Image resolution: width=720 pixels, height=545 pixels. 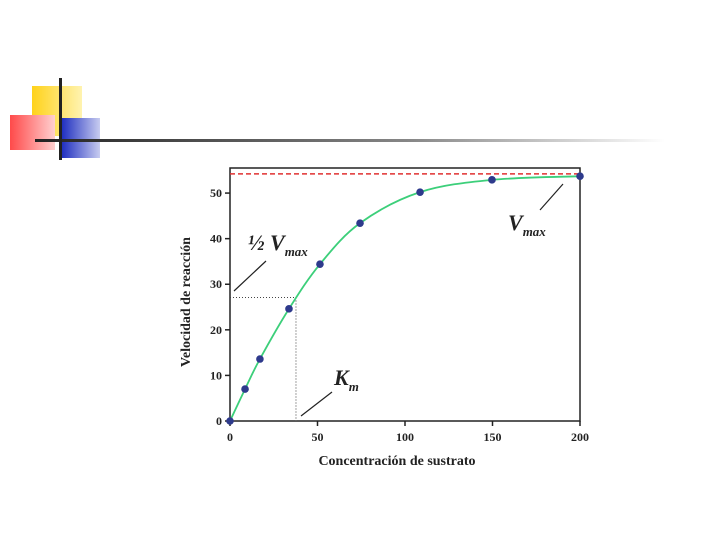 I want to click on annotation-text: K, so click(x=341, y=377).